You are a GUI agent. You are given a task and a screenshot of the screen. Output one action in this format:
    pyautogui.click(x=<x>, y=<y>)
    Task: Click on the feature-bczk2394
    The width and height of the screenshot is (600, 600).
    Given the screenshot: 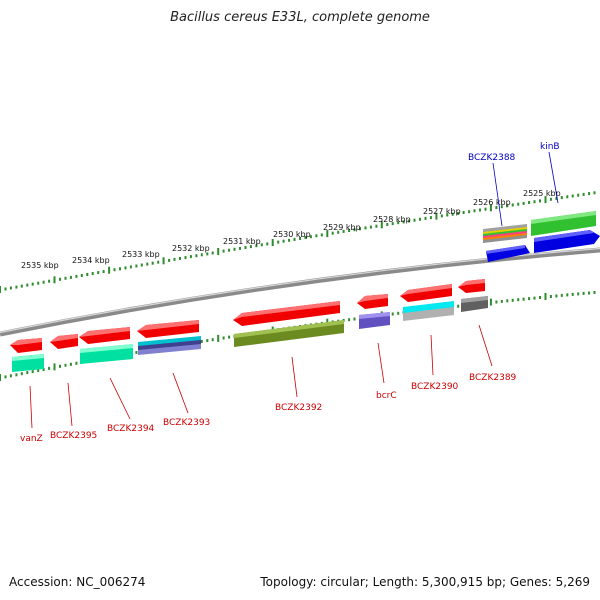 What is the action you would take?
    pyautogui.click(x=106, y=345)
    